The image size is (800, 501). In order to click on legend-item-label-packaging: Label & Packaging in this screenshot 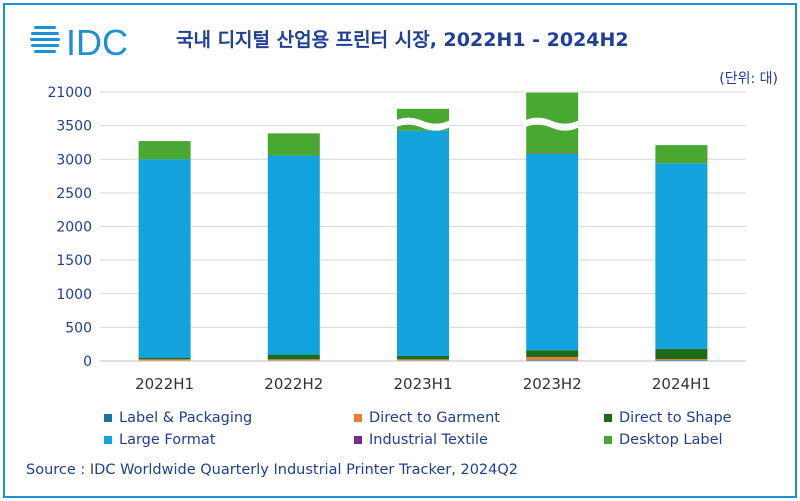, I will do `click(178, 418)`.